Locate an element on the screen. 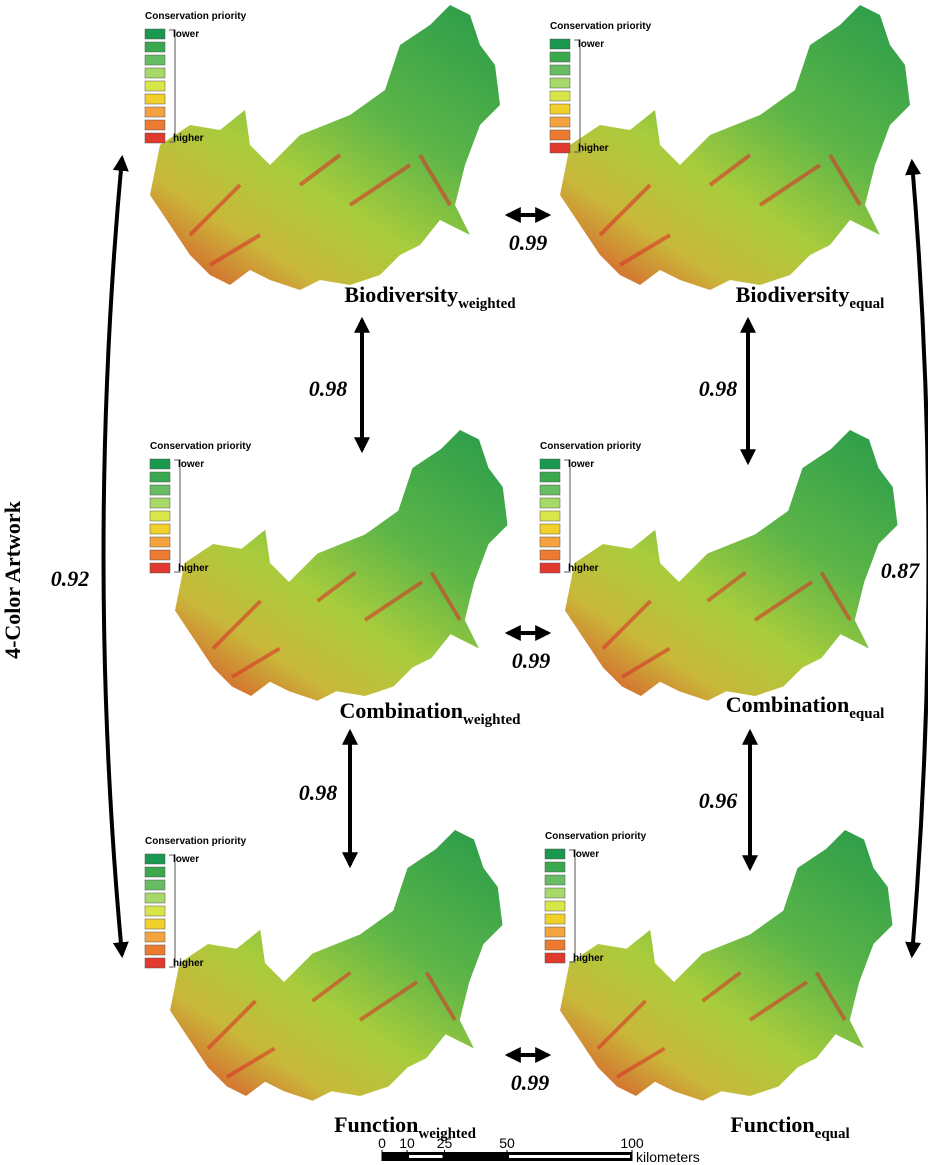 This screenshot has height=1165, width=928. panel-label: Functionequal is located at coordinates (789, 1127).